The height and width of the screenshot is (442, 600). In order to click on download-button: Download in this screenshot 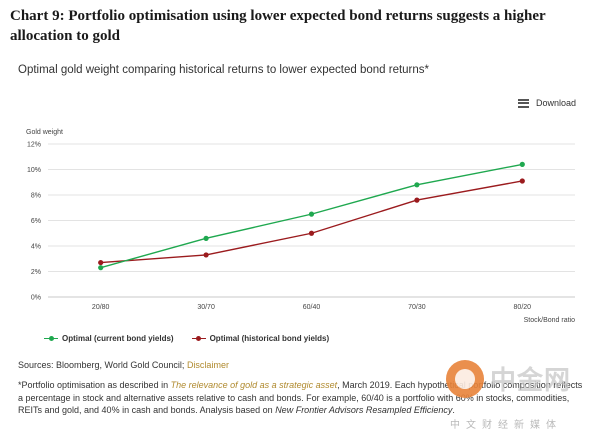, I will do `click(547, 103)`.